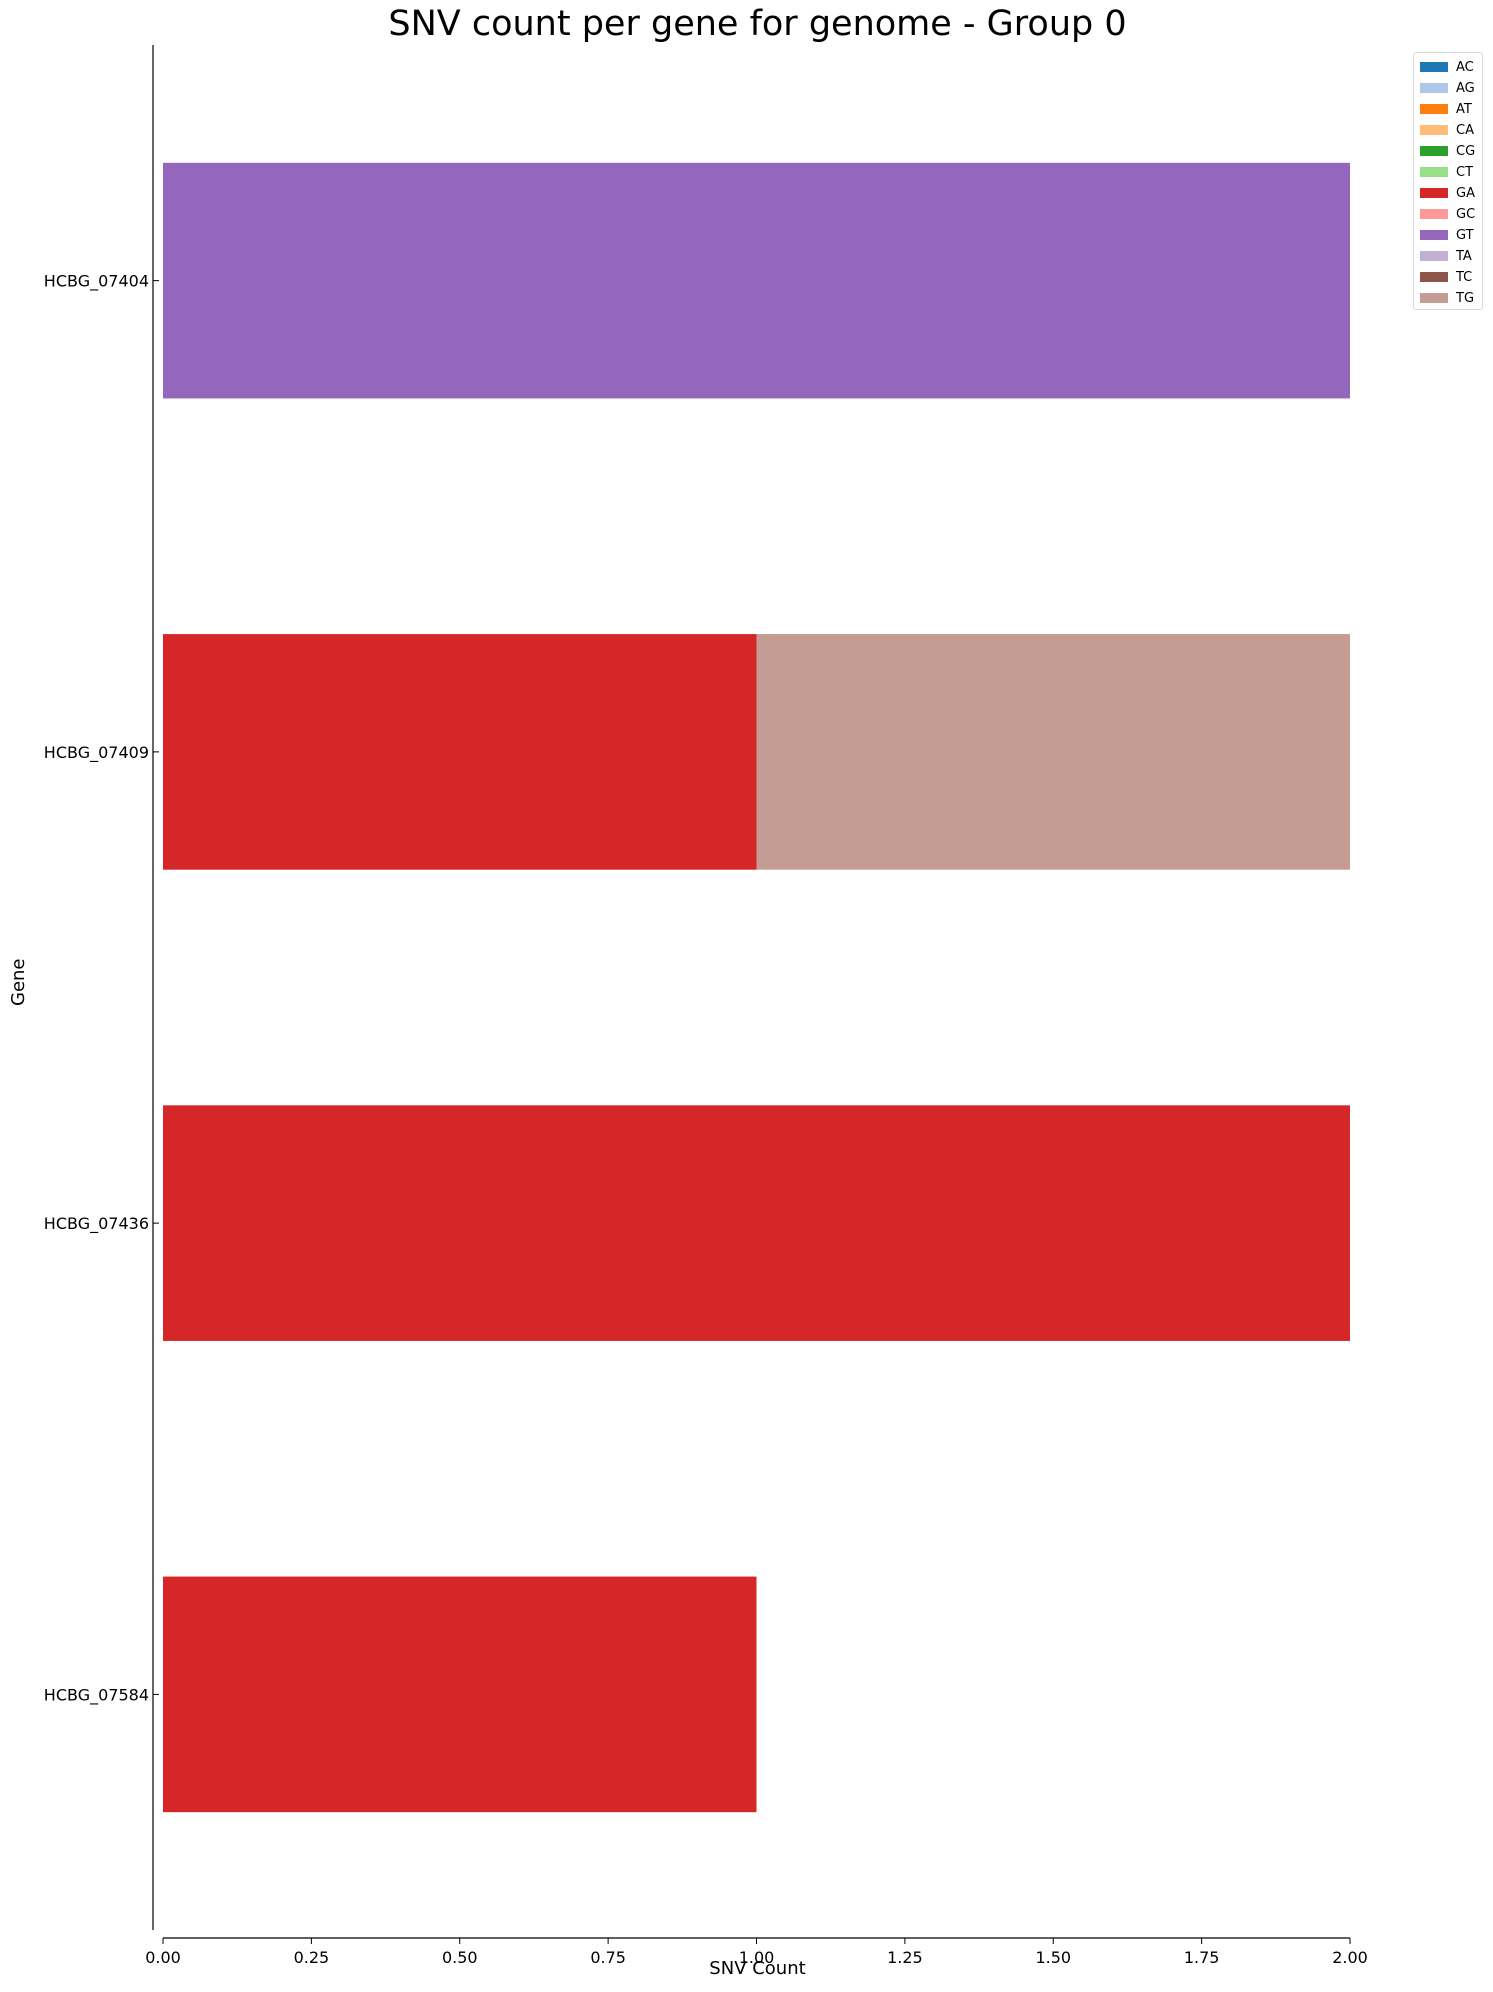 The height and width of the screenshot is (1992, 1493). I want to click on legend-item-TC: TC, so click(1446, 277).